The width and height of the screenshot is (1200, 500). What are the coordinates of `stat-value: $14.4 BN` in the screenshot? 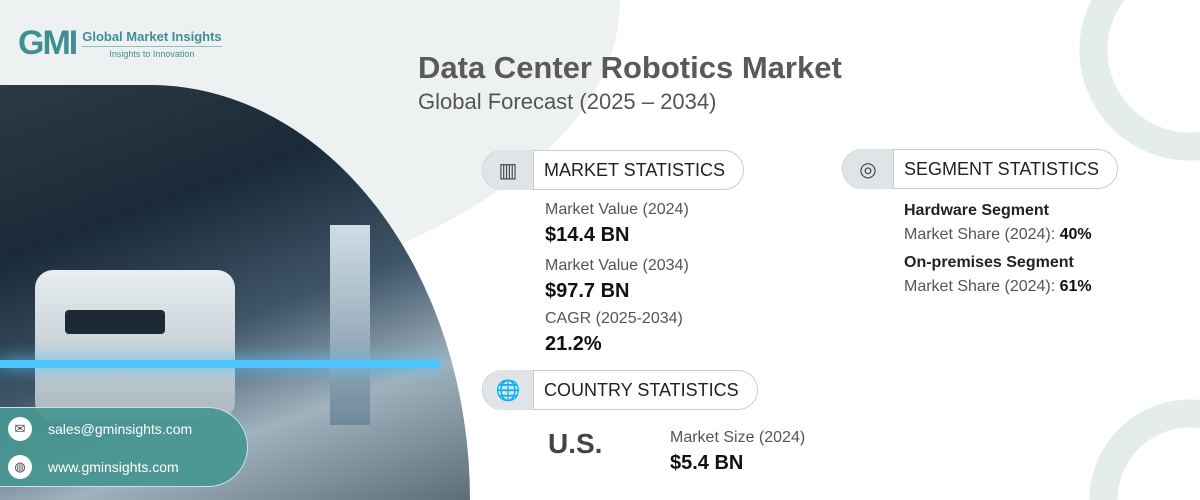 It's located at (587, 235).